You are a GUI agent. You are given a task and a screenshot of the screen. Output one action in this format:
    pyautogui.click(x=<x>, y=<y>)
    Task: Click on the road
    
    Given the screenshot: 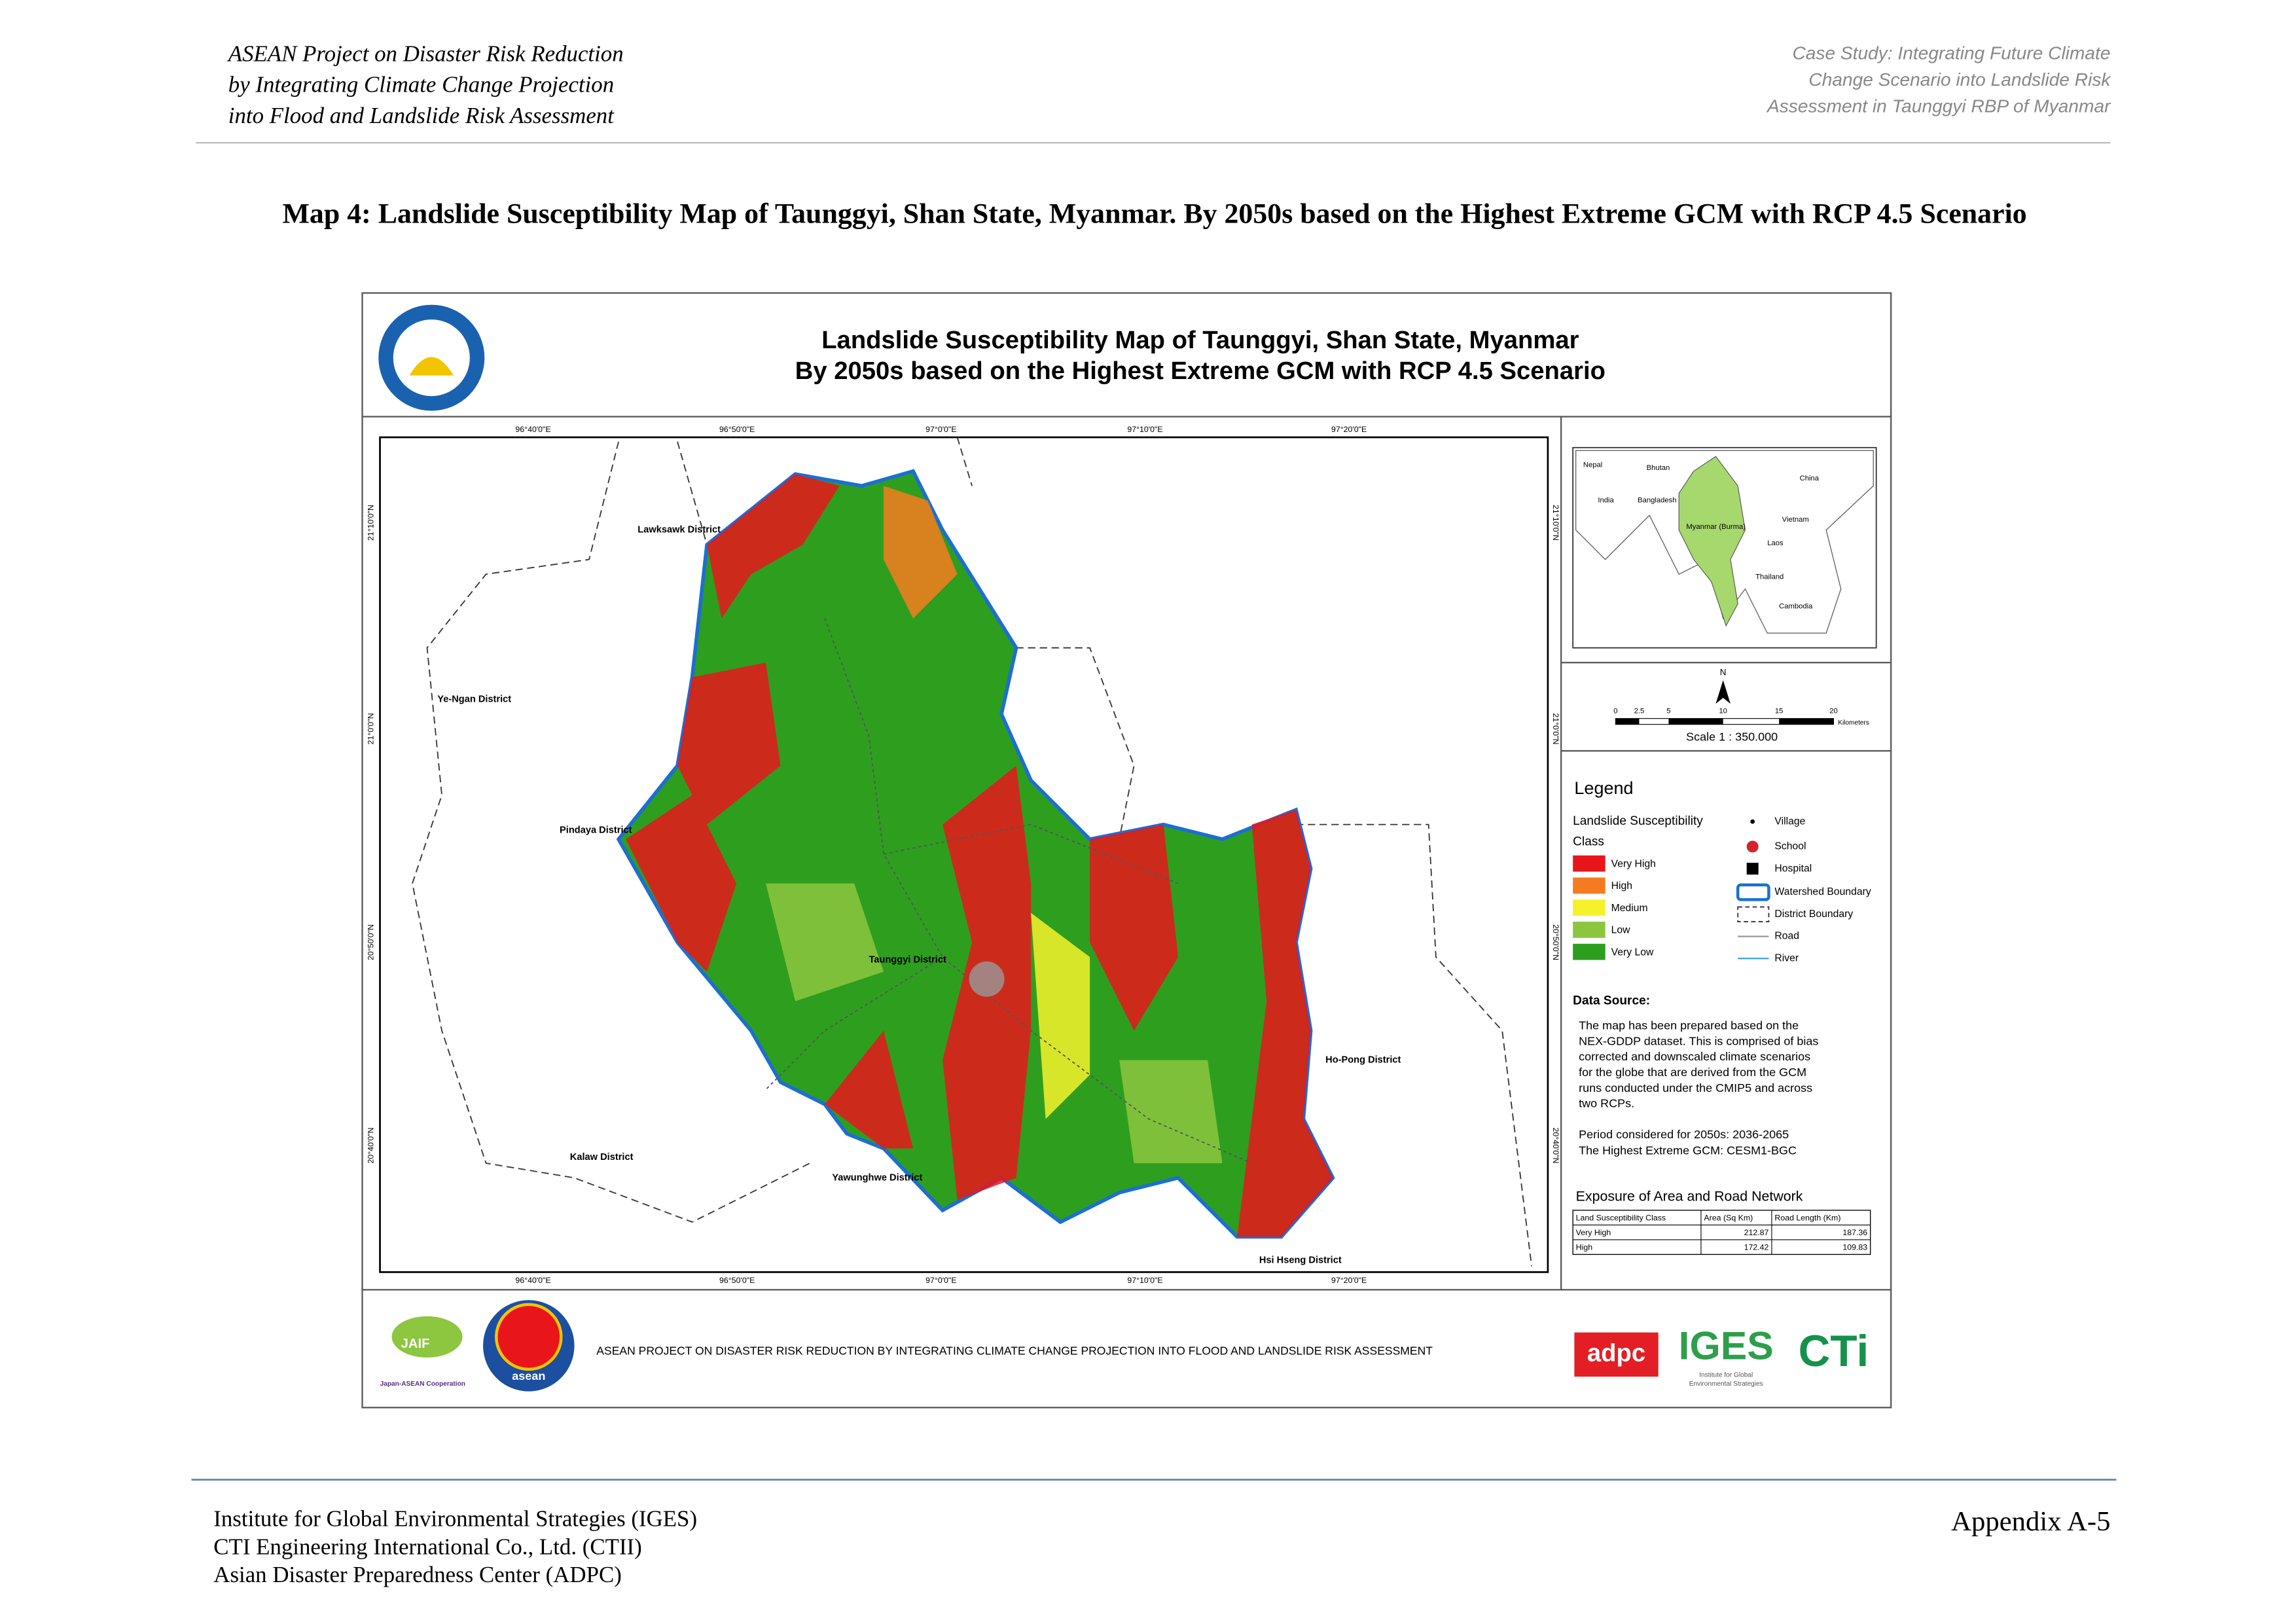 What is the action you would take?
    pyautogui.click(x=1008, y=891)
    